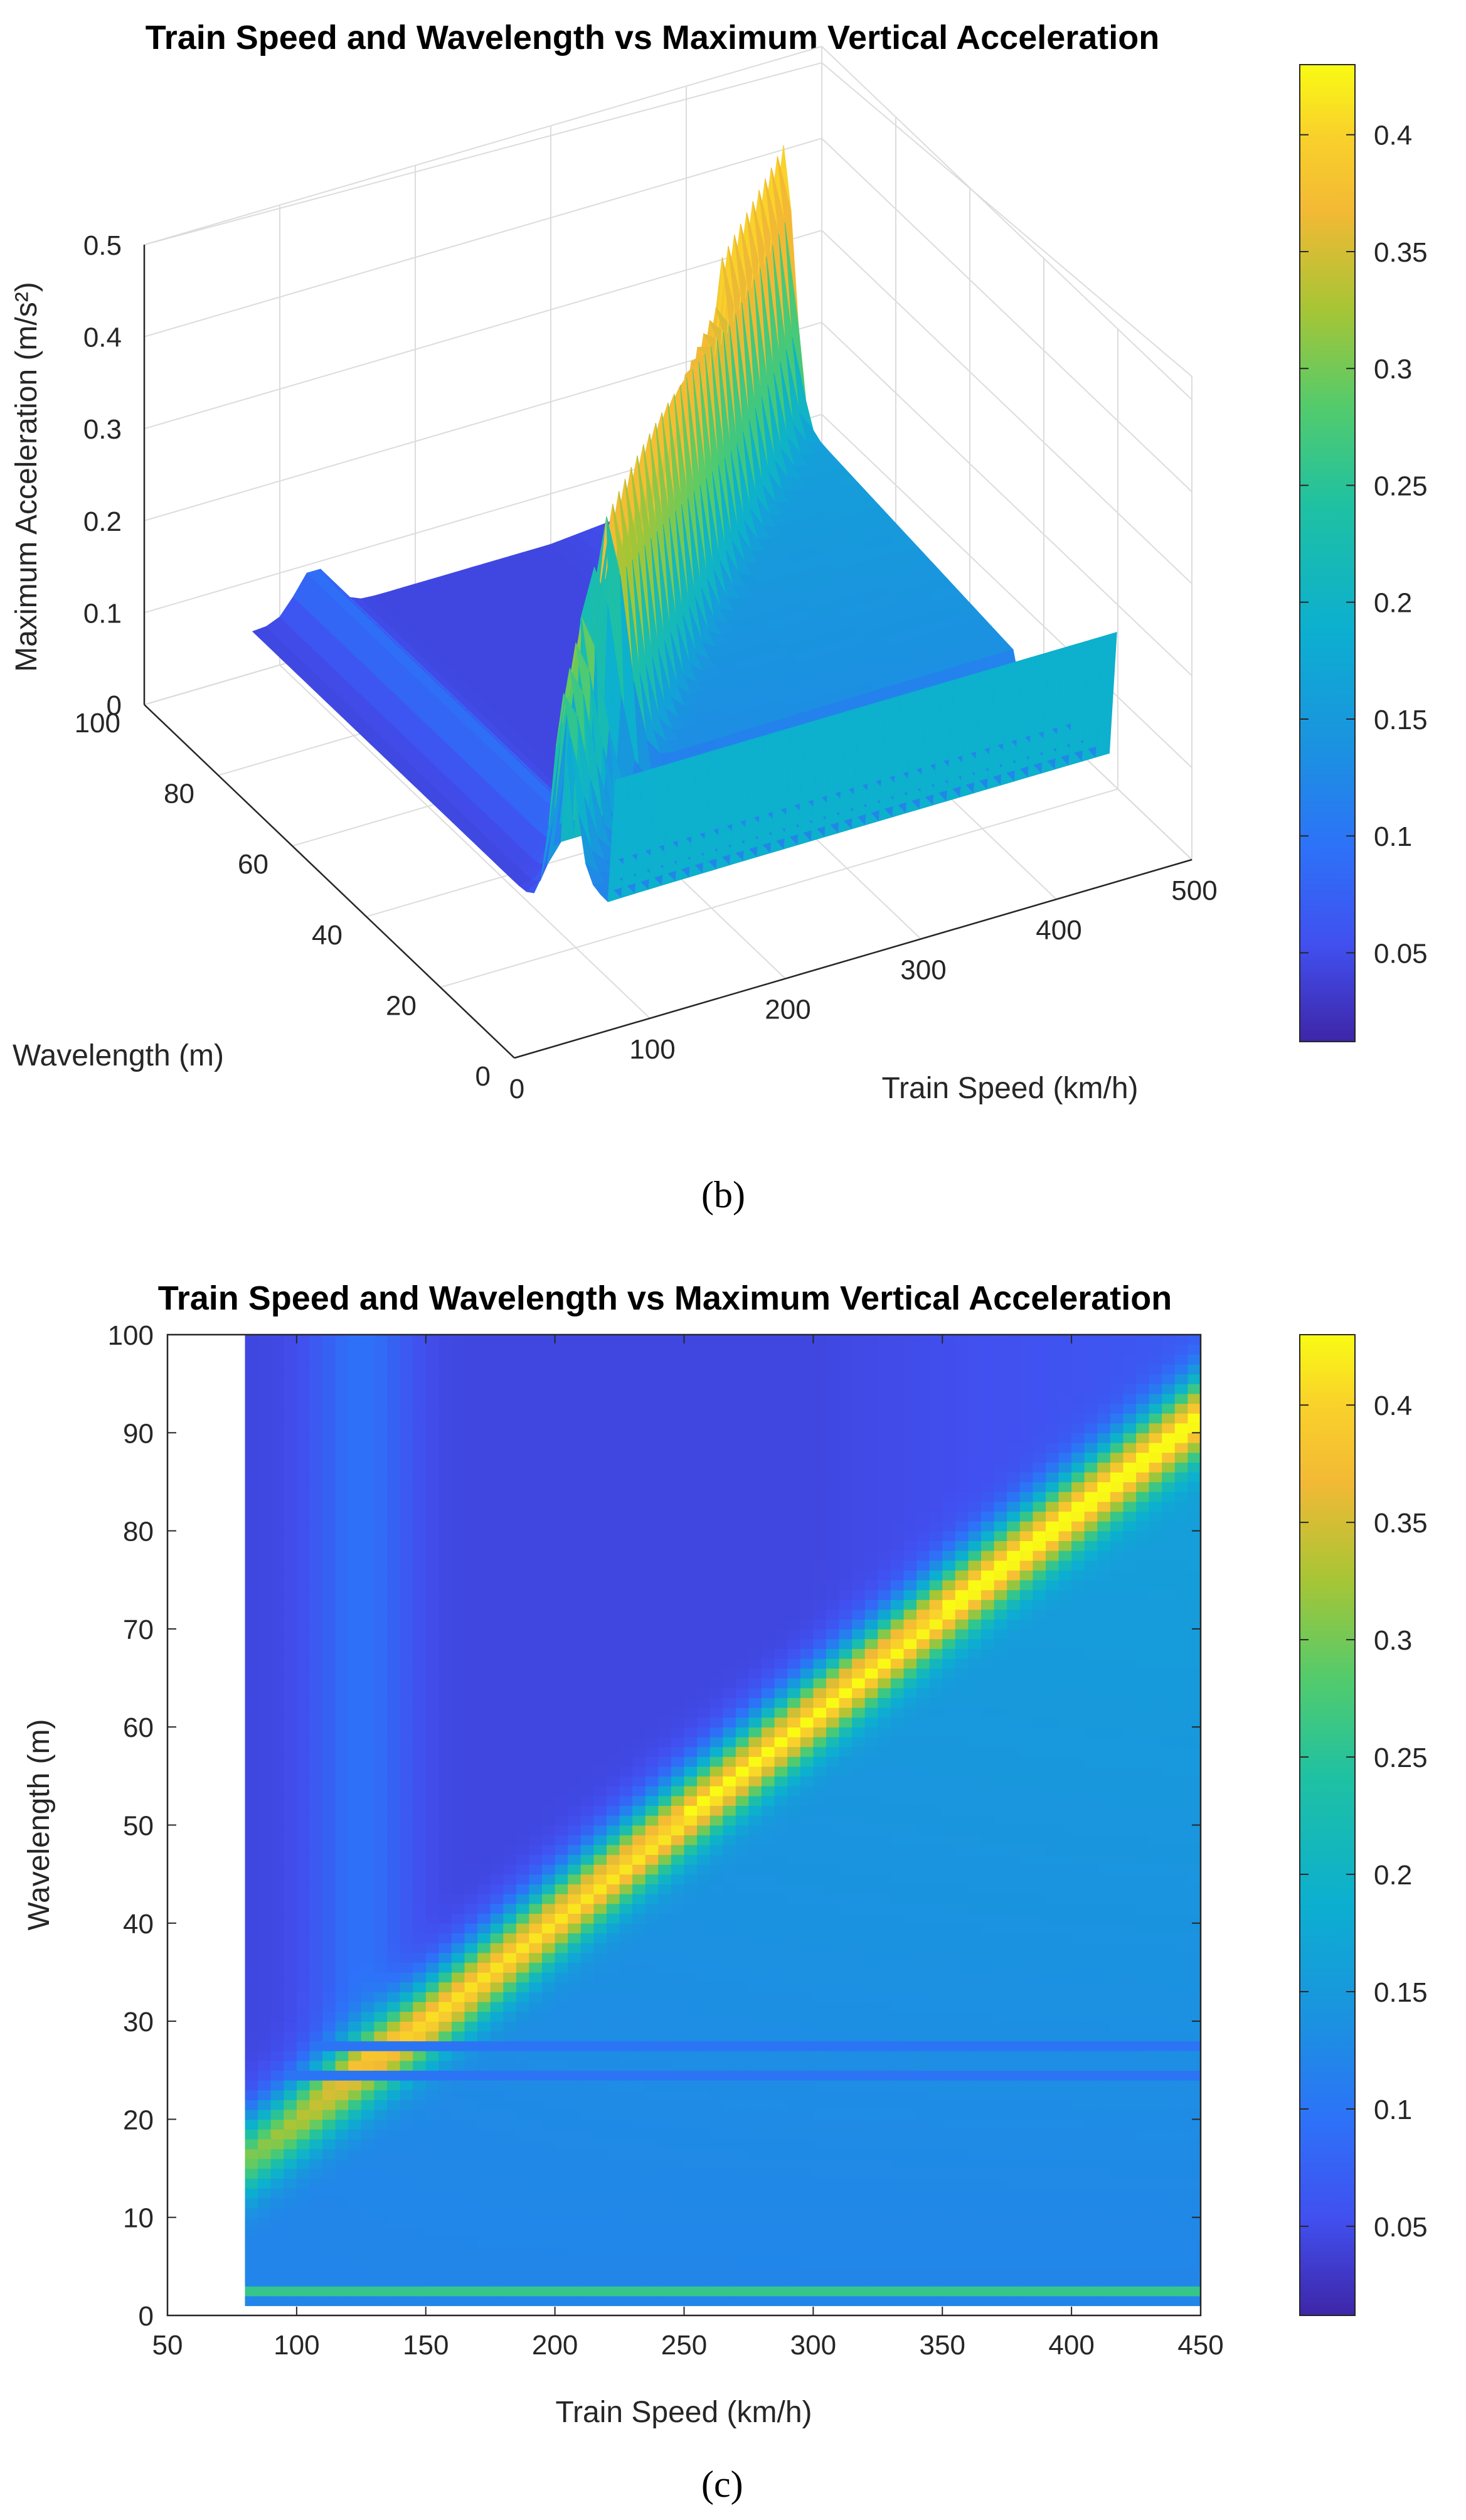 This screenshot has width=1466, height=2520. I want to click on speed-tick-label: 400, so click(1058, 930).